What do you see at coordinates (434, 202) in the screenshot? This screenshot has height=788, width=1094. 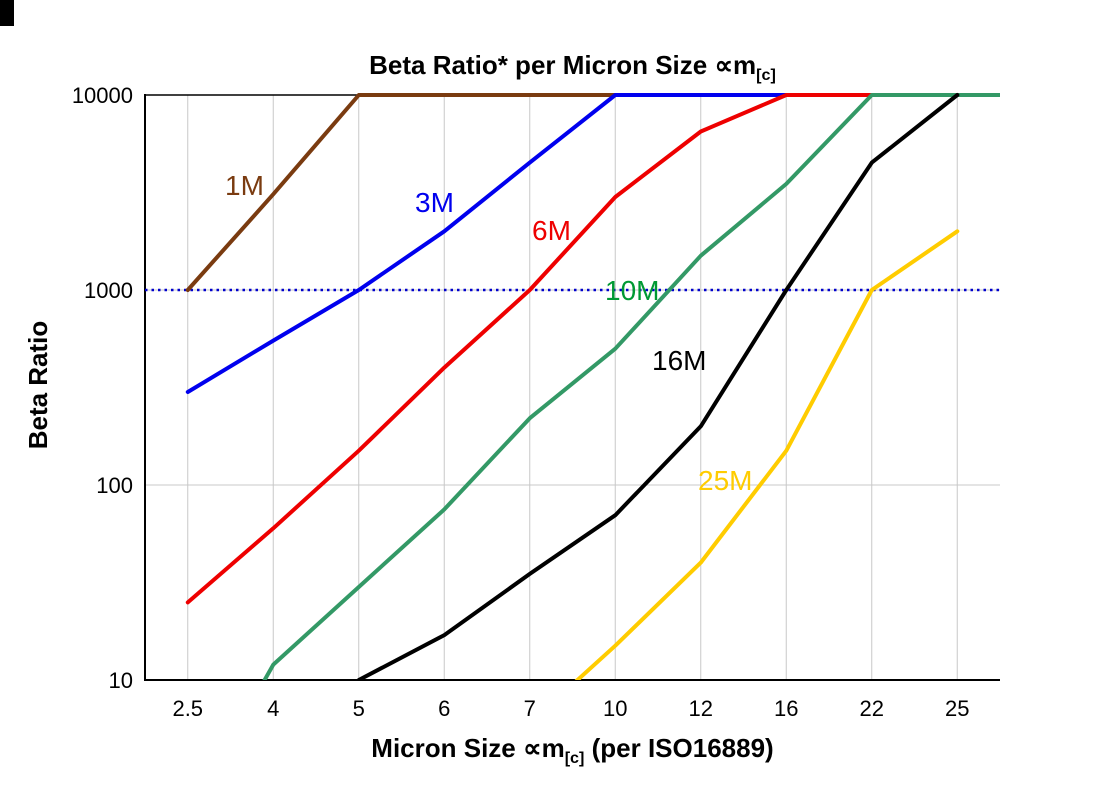 I see `series-label-3M: 3M` at bounding box center [434, 202].